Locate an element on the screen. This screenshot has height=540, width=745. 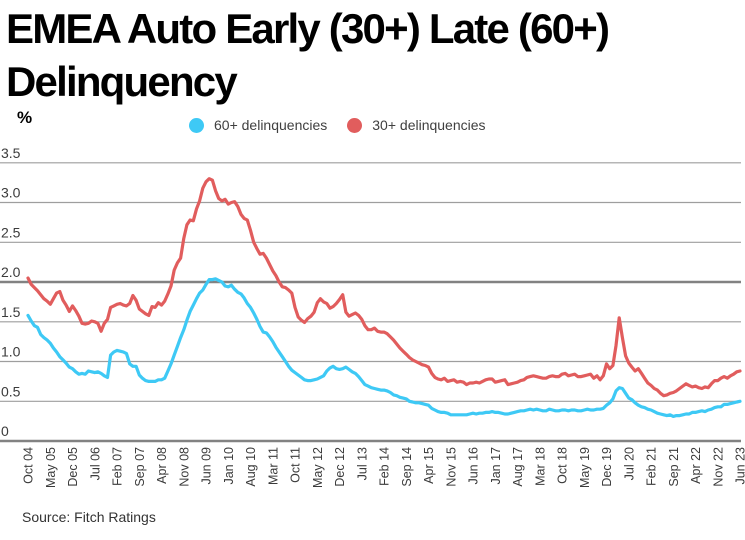
x-axis-label-May-12: May 12 is located at coordinates (318, 467).